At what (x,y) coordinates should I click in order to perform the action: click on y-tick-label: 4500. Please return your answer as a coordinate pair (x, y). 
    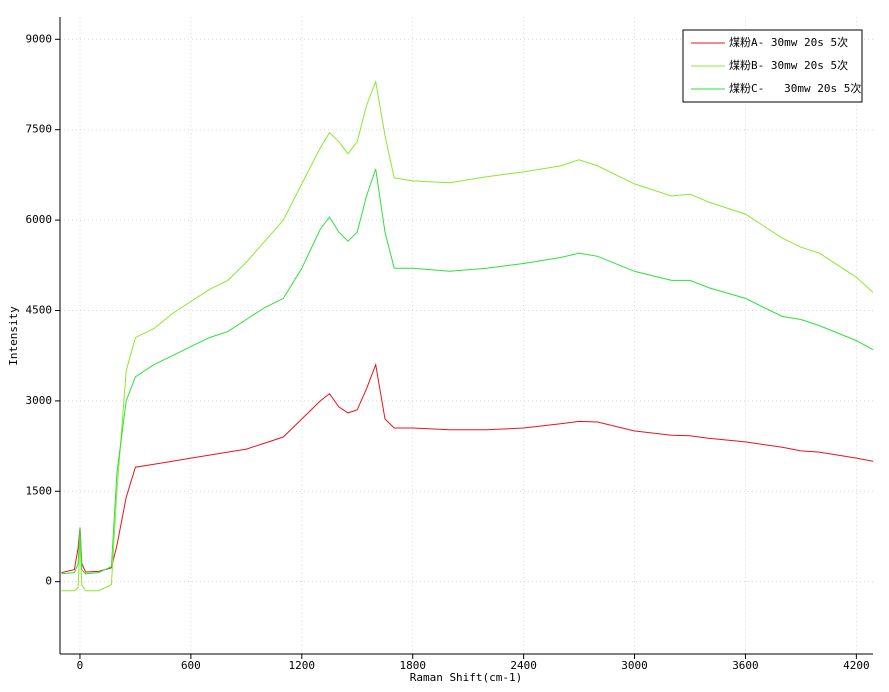
    Looking at the image, I should click on (39, 309).